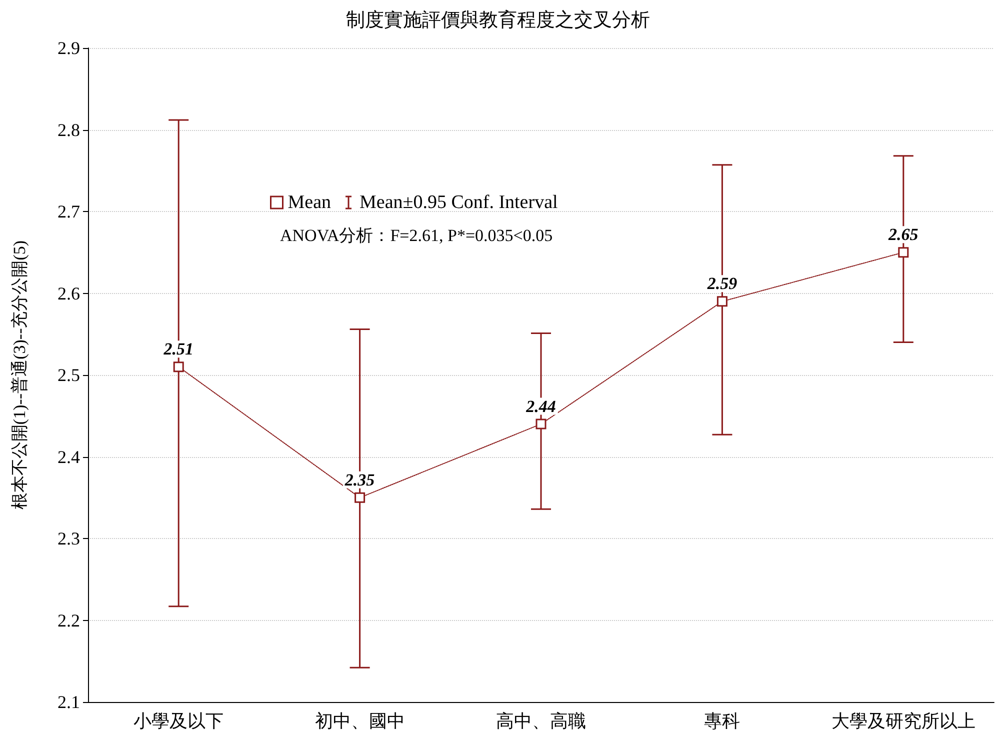  I want to click on x-tick-label: 大學及研究所以上, so click(903, 721).